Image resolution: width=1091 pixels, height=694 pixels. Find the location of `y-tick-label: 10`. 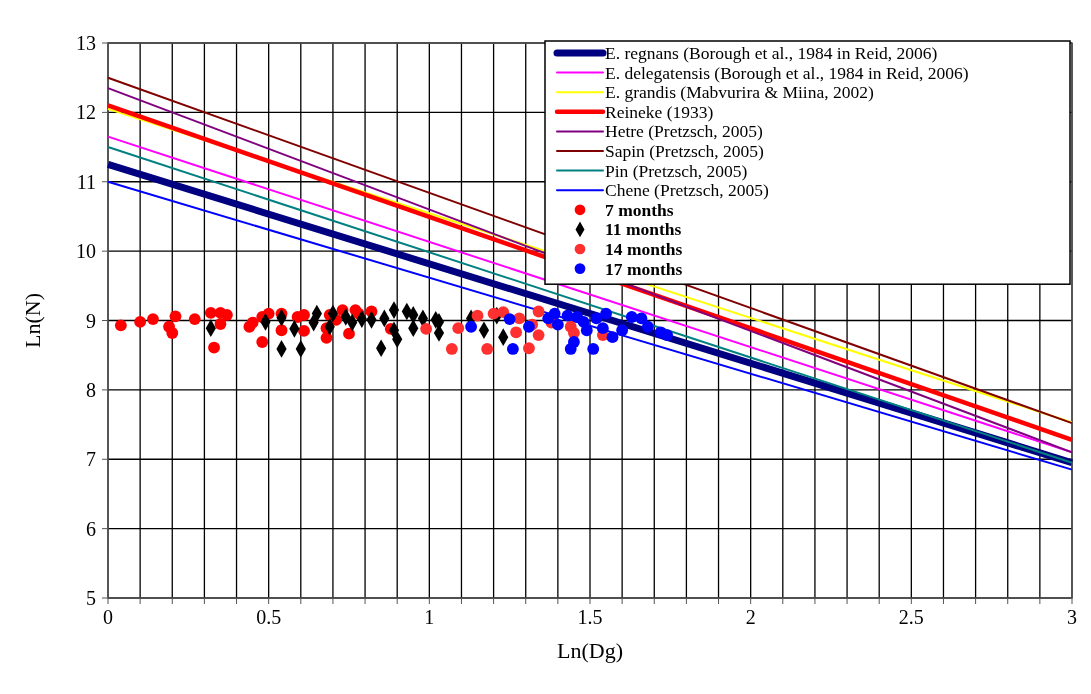

y-tick-label: 10 is located at coordinates (86, 251).